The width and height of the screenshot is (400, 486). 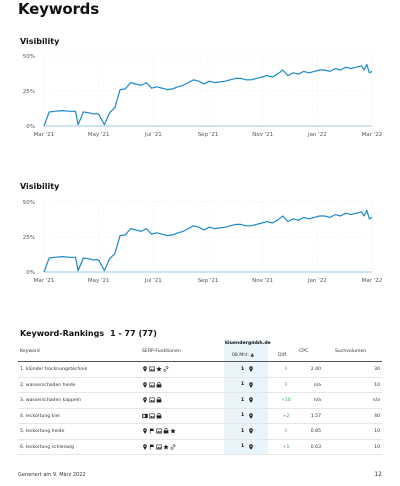 I want to click on keyword-cell: 4. leckortung kiel, so click(x=40, y=416).